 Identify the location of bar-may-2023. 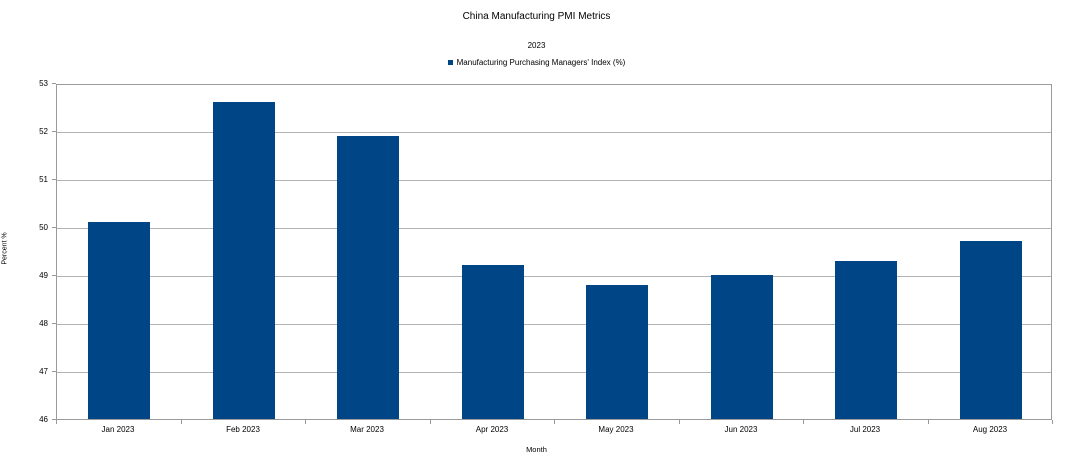
(617, 352).